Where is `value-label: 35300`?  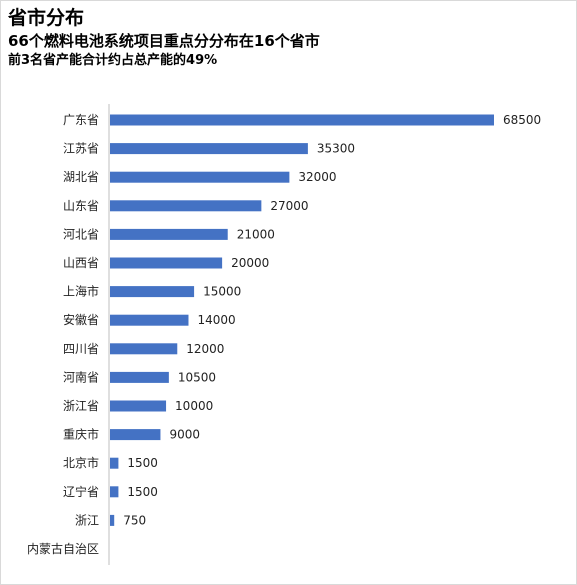
value-label: 35300 is located at coordinates (336, 149).